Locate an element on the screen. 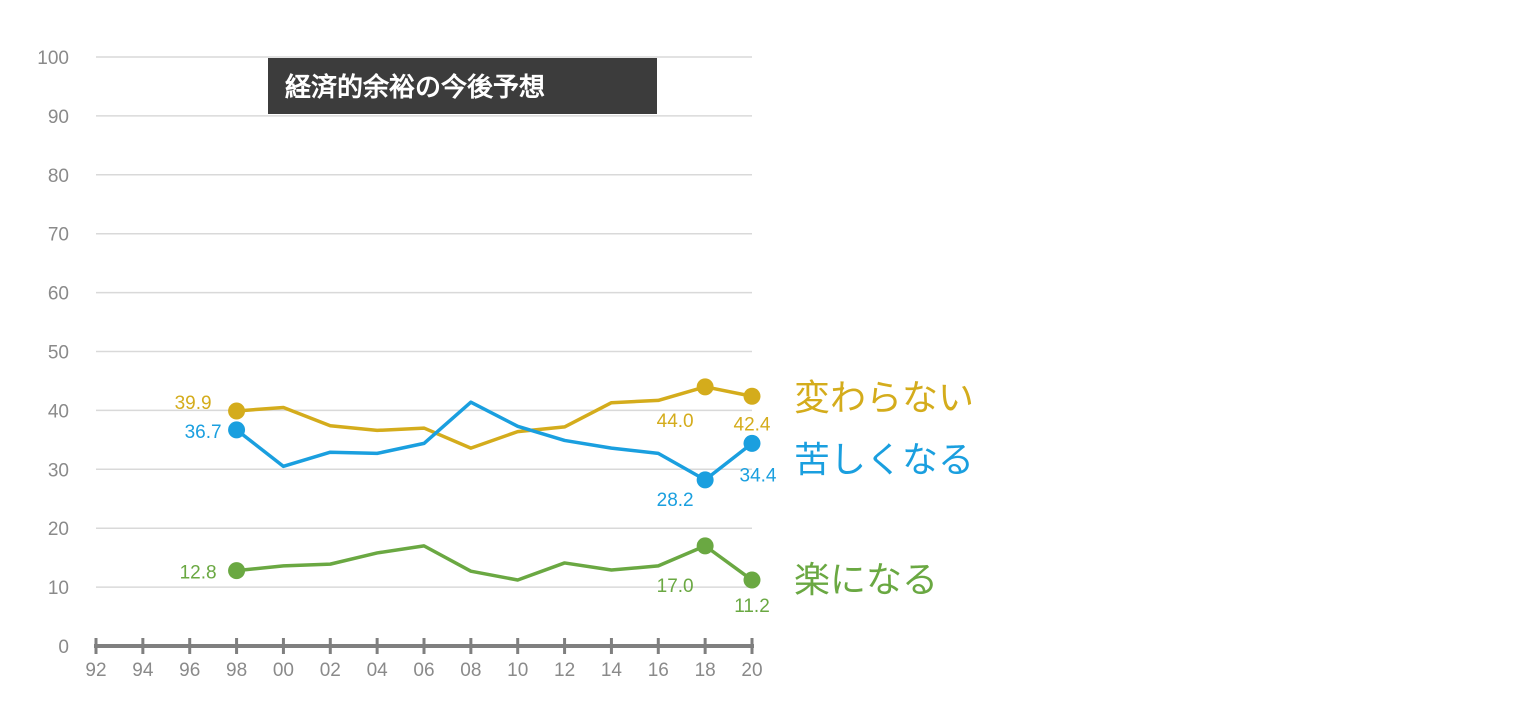 Image resolution: width=1519 pixels, height=711 pixels. x-tick-label: 94 is located at coordinates (143, 670).